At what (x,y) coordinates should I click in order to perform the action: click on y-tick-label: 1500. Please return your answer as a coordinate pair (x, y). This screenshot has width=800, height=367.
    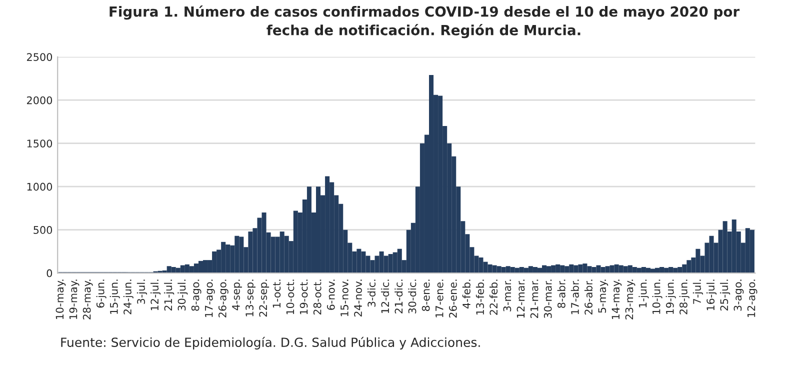
    Looking at the image, I should click on (39, 144).